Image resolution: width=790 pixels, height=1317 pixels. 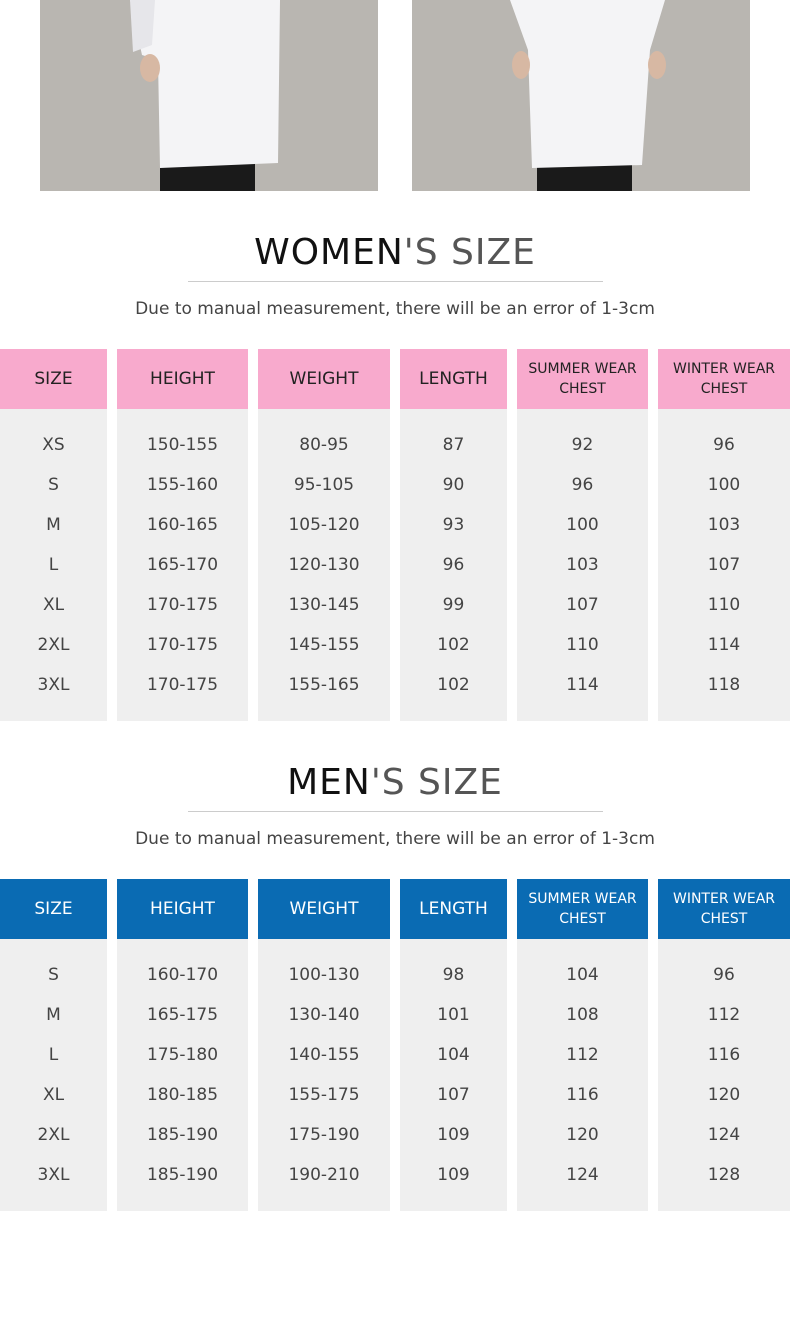 I want to click on cell-value: 130-140, so click(x=324, y=1015).